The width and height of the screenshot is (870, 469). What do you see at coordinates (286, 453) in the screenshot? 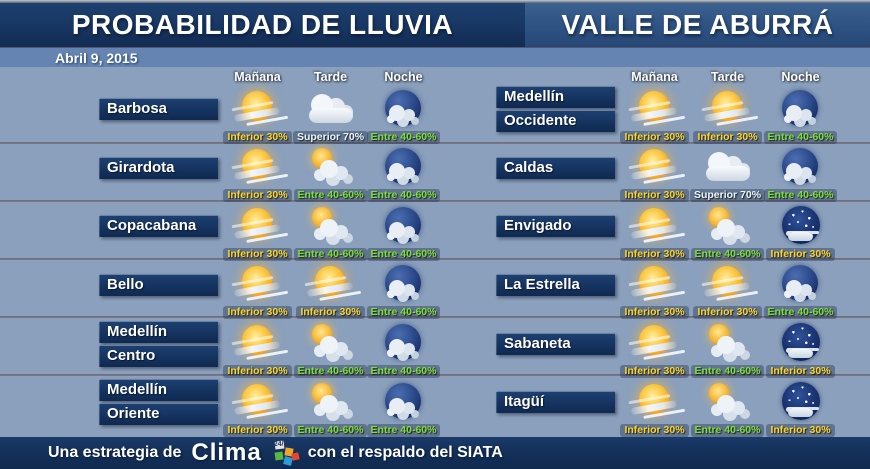
I see `clima-247-badge-icon: 24/7` at bounding box center [286, 453].